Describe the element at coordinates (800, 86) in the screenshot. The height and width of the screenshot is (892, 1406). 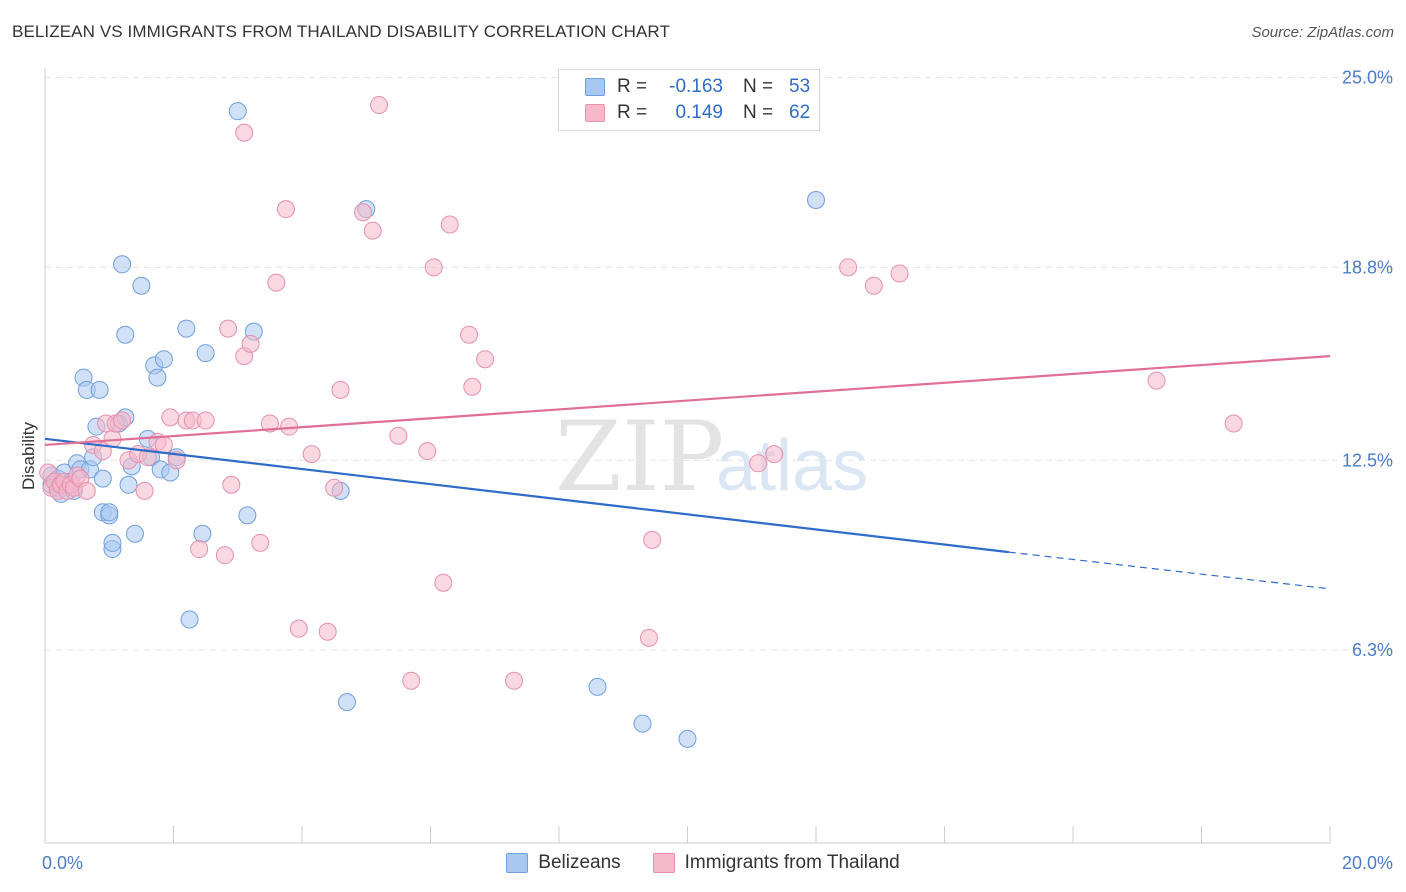
I see `n-value: 53` at that location.